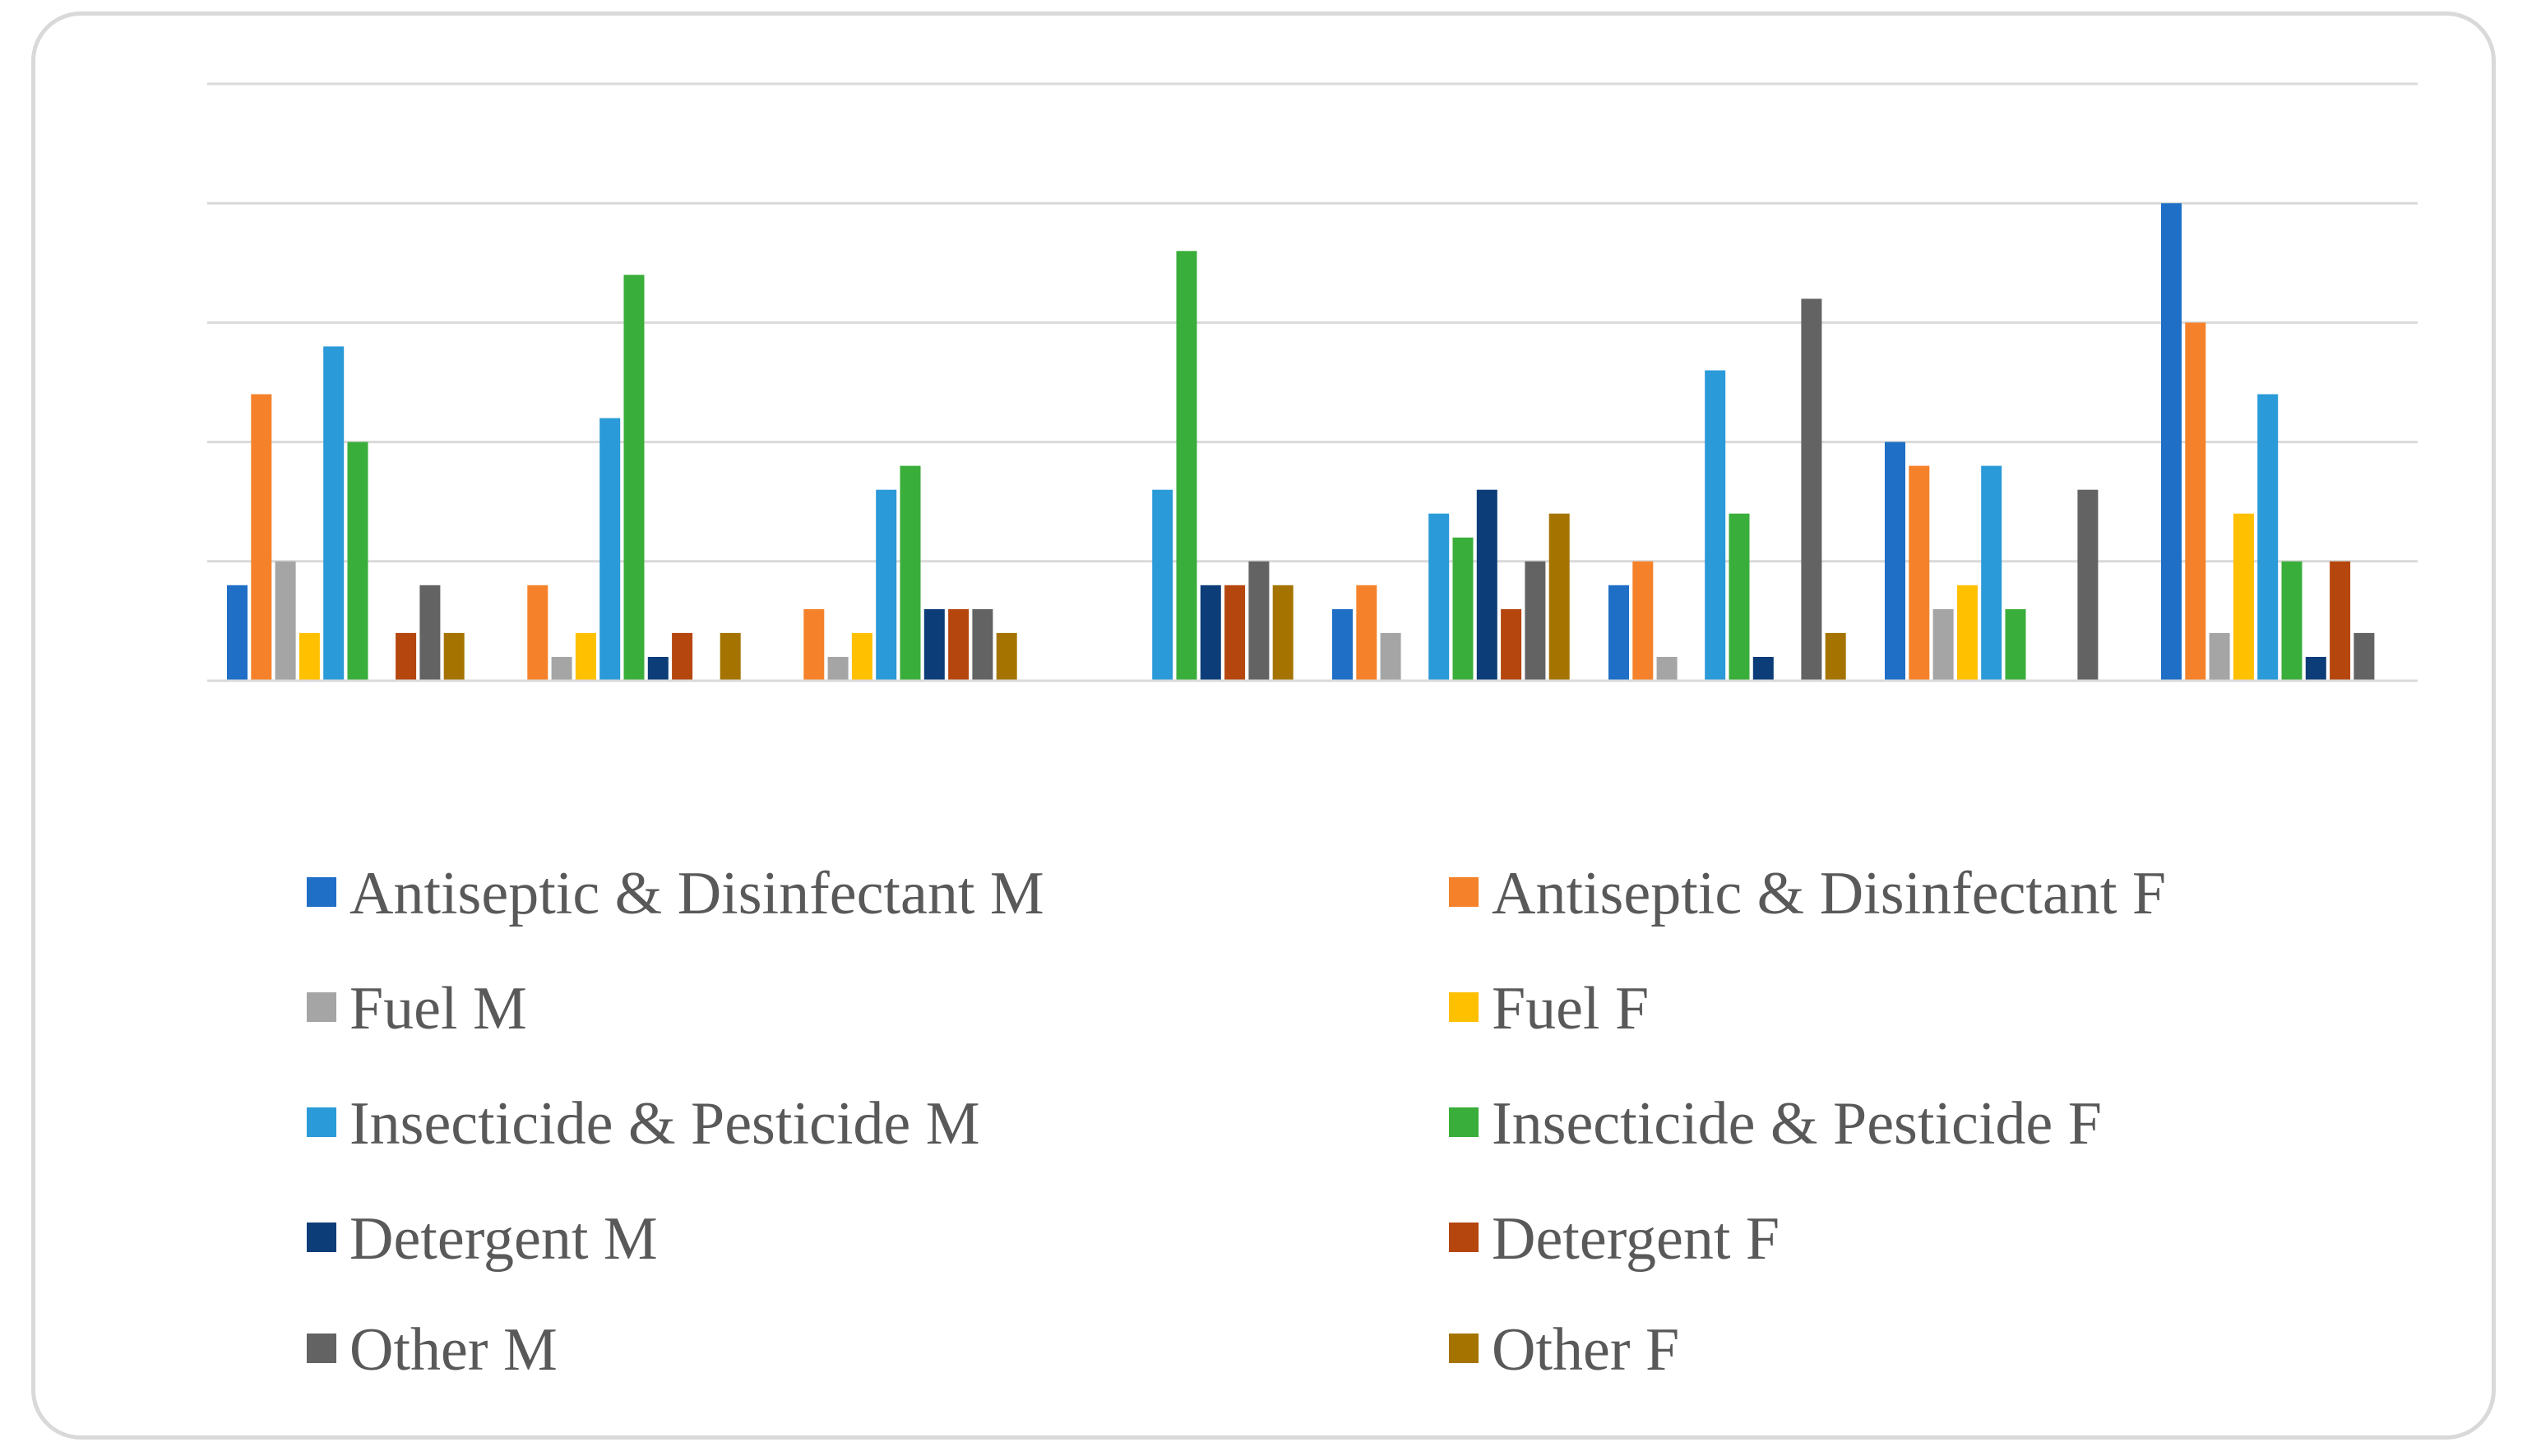  What do you see at coordinates (1585, 1350) in the screenshot?
I see `legend-label: Other F` at bounding box center [1585, 1350].